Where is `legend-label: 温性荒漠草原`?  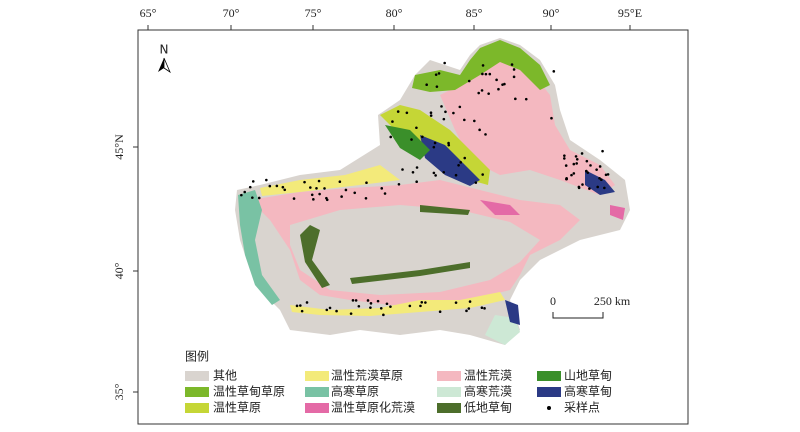
legend-label: 温性荒漠草原 is located at coordinates (367, 376).